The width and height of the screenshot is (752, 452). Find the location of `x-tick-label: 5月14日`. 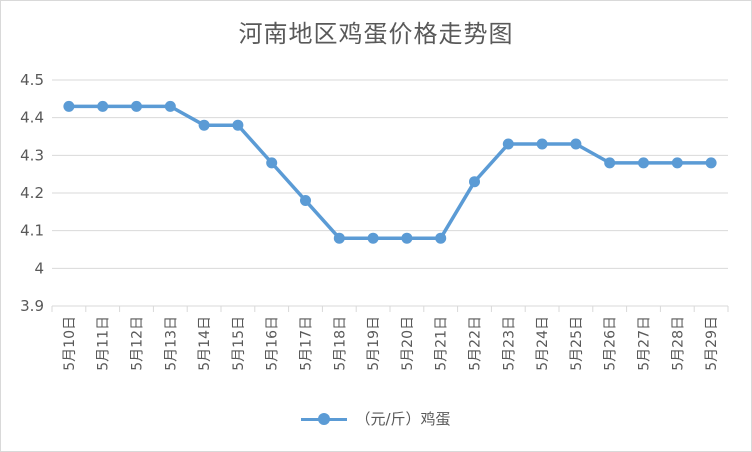

x-tick-label: 5月14日 is located at coordinates (205, 343).